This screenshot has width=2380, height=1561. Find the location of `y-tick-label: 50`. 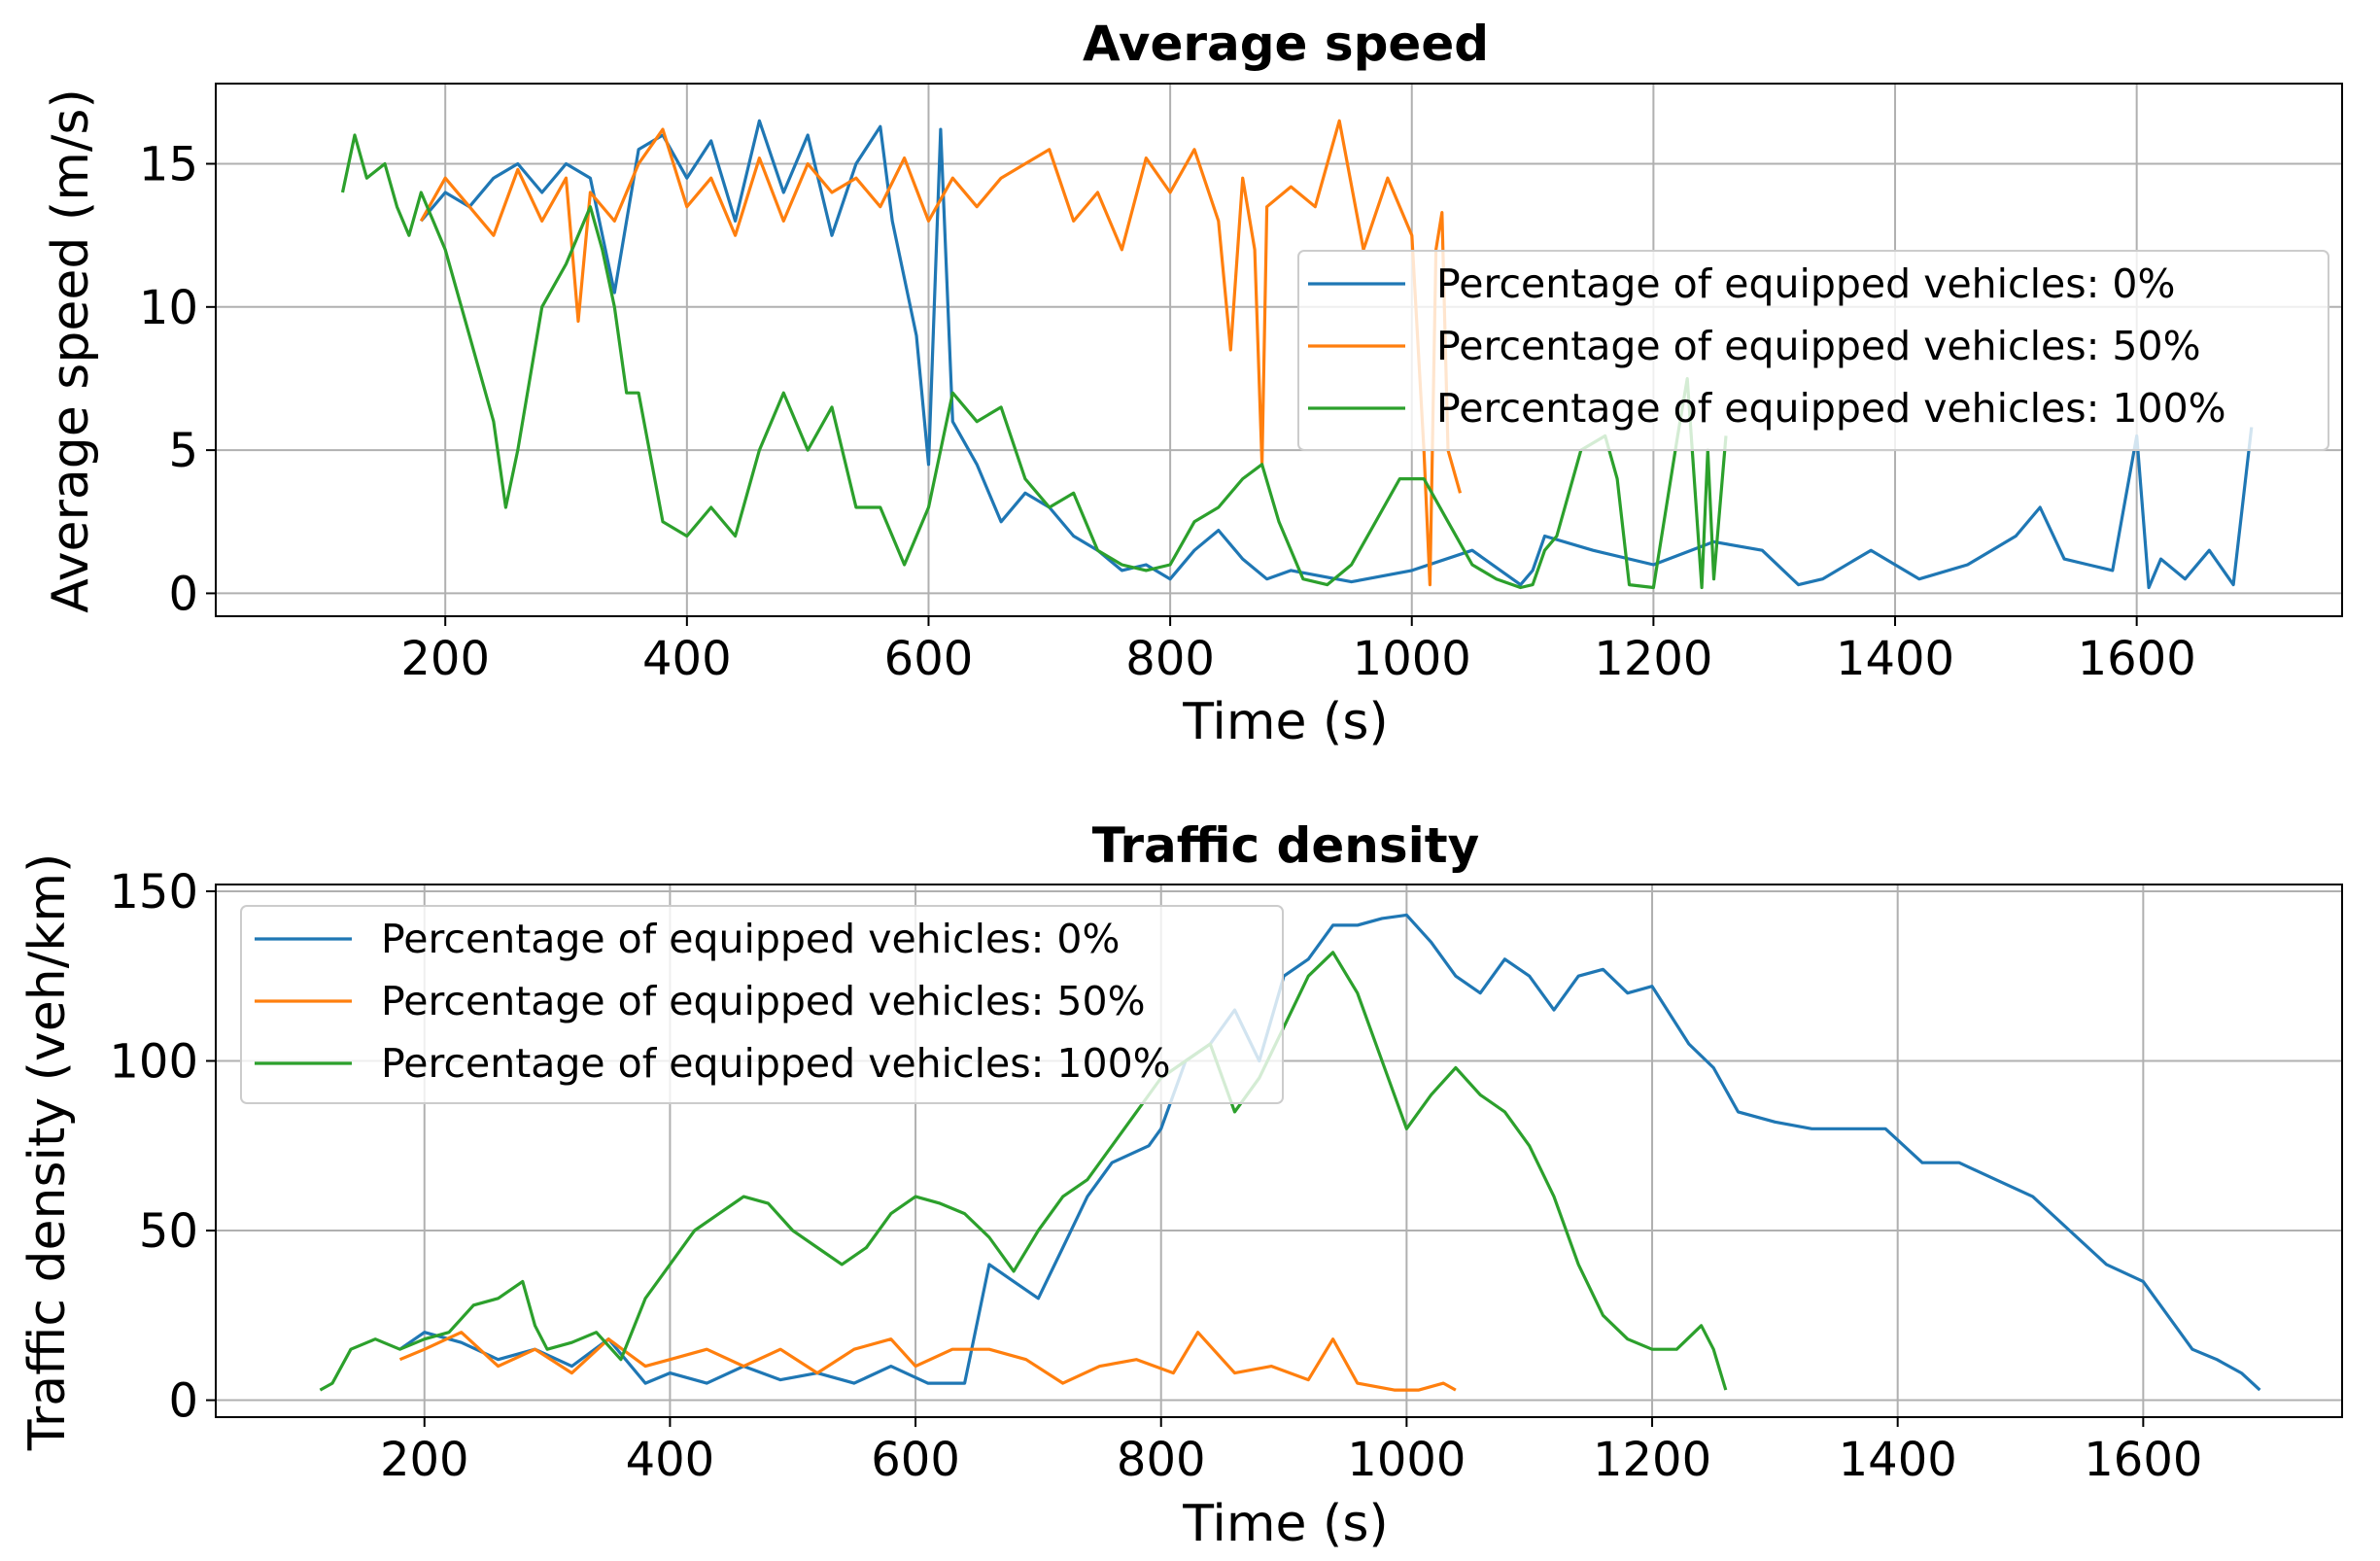

y-tick-label: 50 is located at coordinates (168, 1231).